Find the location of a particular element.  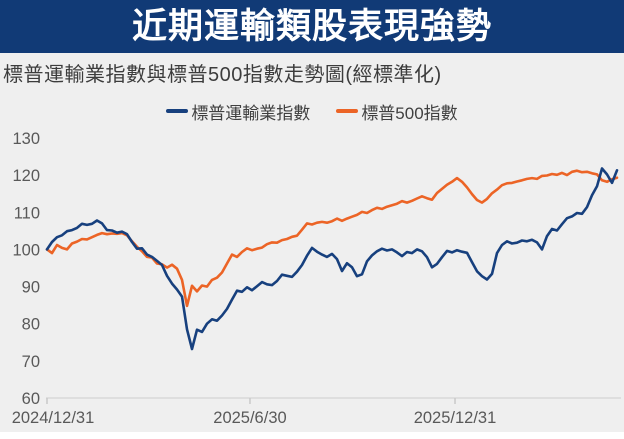

y-tick-label: 60 is located at coordinates (31, 399).